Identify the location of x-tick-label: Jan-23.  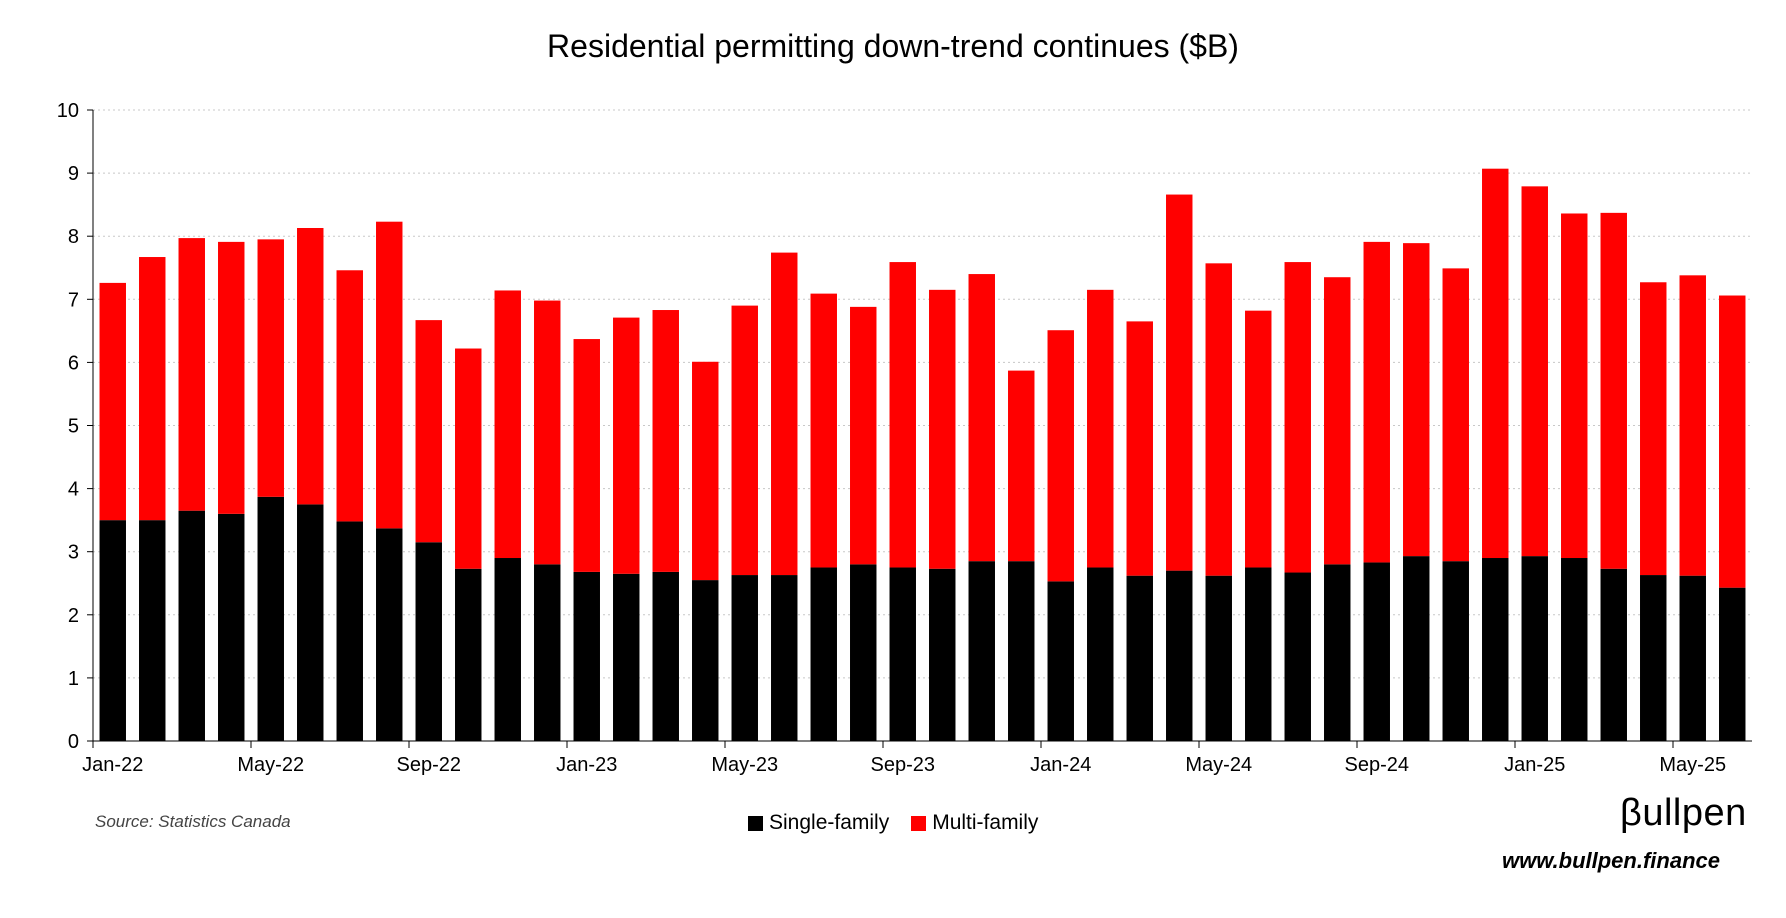
(586, 765).